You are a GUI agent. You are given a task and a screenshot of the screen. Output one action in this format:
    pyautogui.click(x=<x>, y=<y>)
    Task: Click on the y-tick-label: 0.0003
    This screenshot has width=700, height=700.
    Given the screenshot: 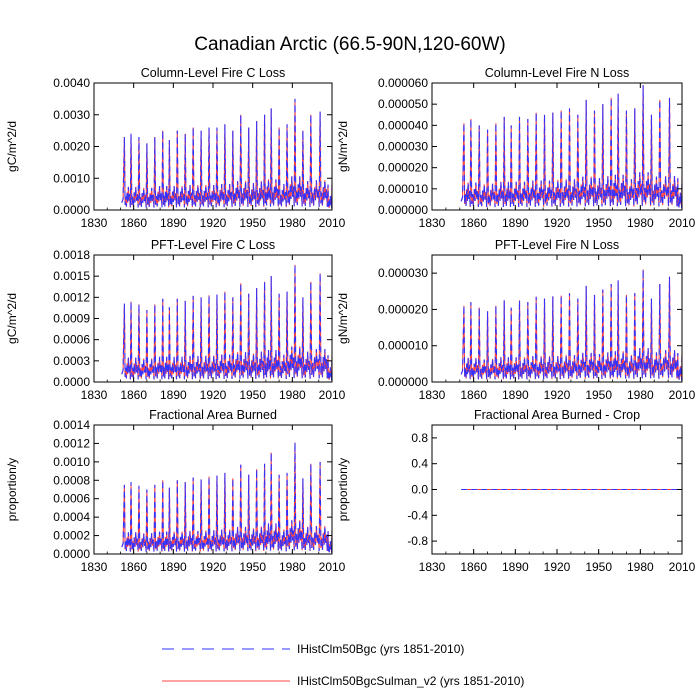 What is the action you would take?
    pyautogui.click(x=71, y=361)
    